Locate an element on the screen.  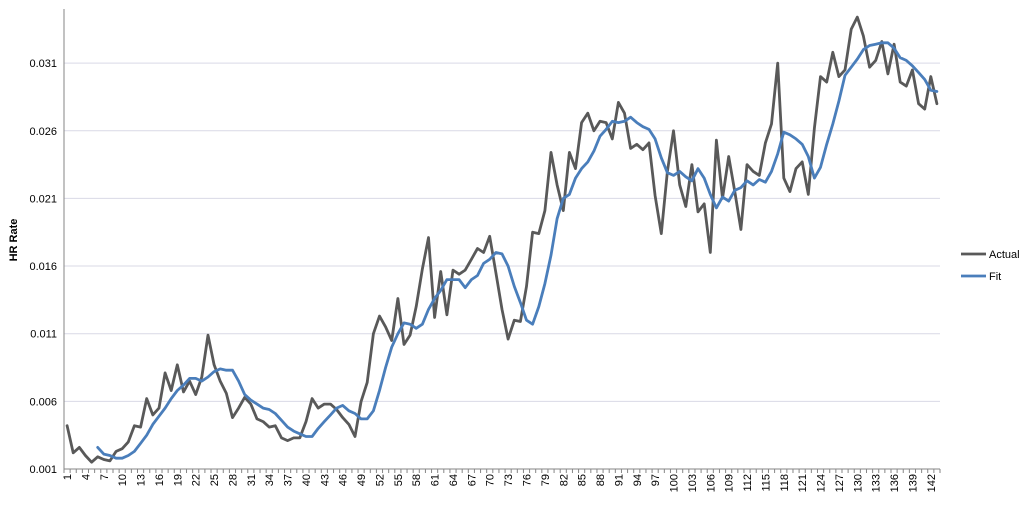
x-tick-label: 55 is located at coordinates (399, 480).